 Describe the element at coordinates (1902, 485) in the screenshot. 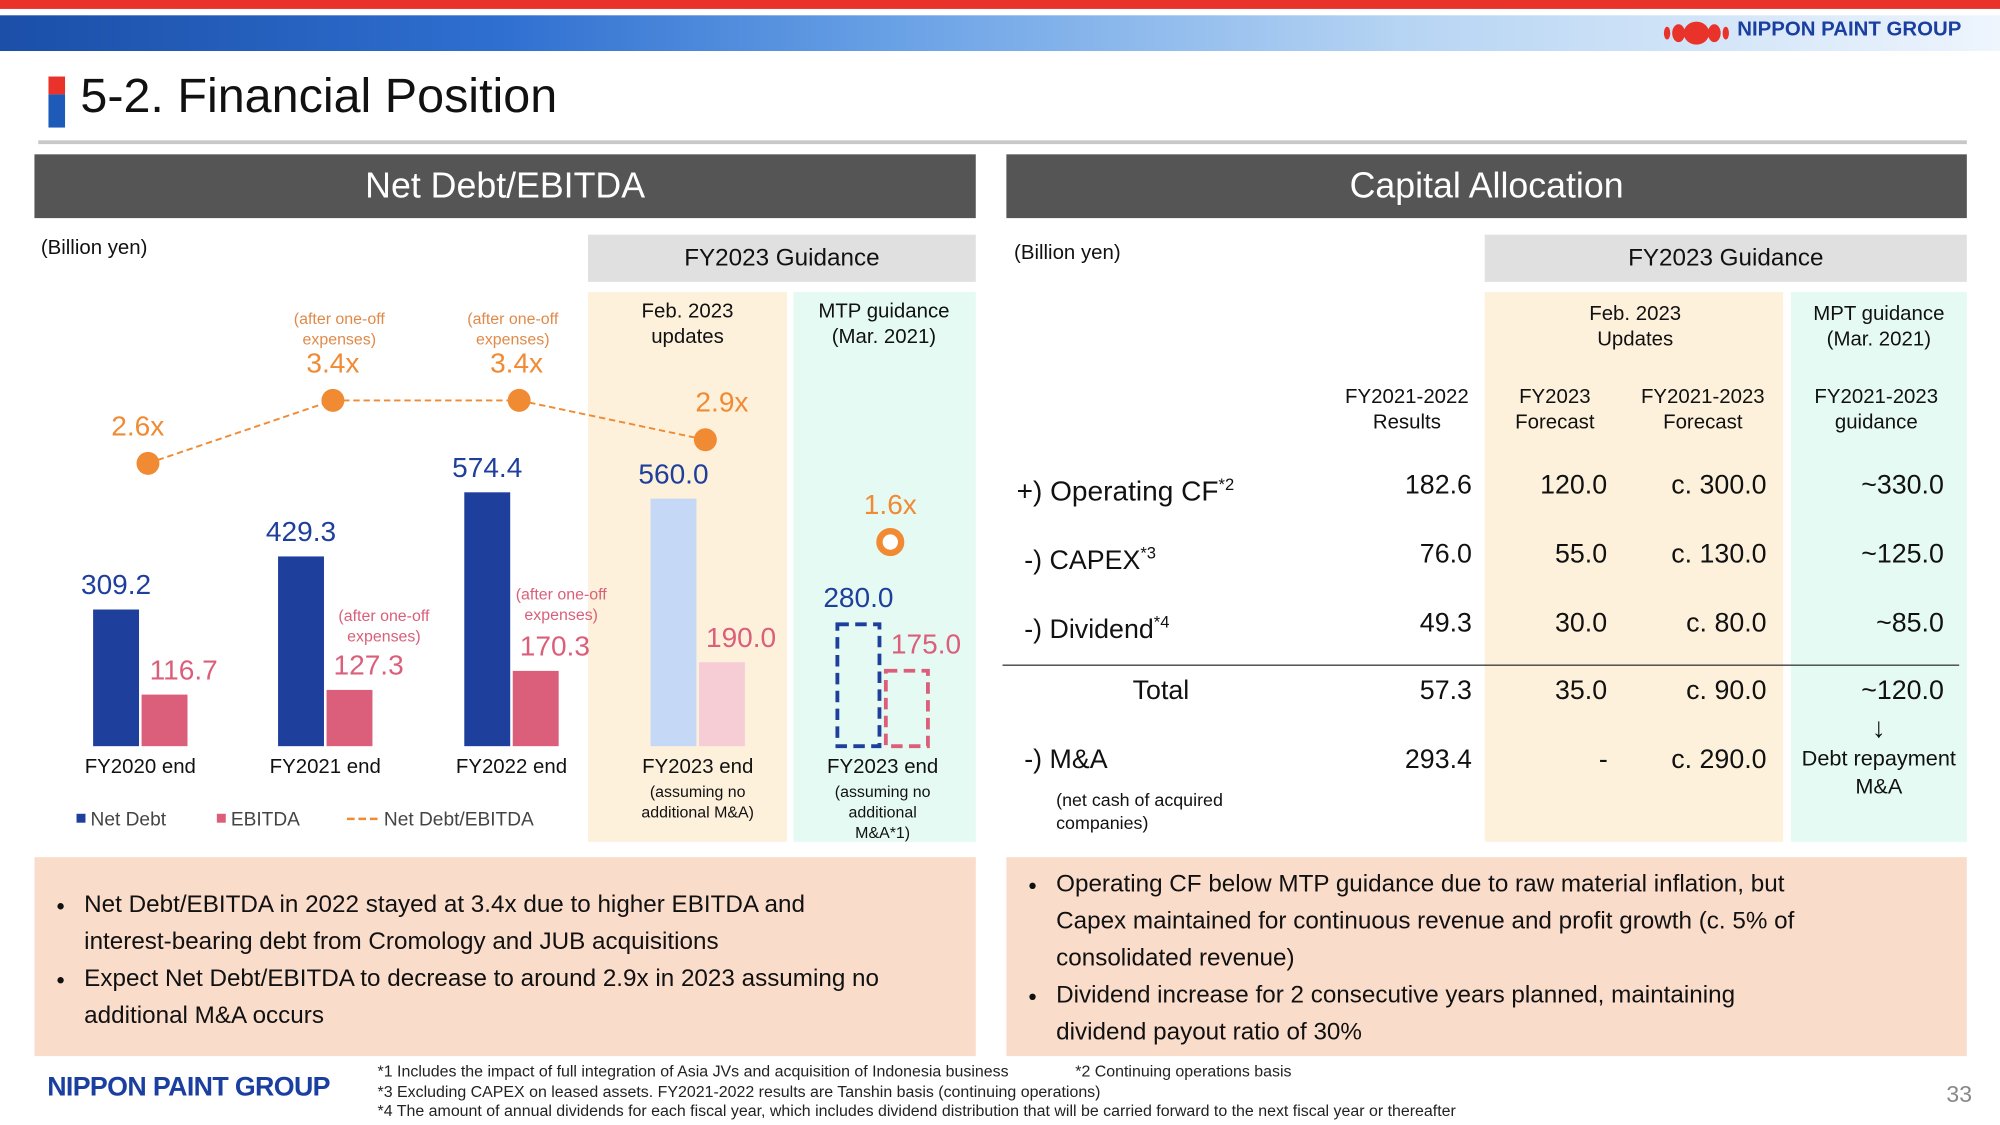

I see `table-cell: ~330.0` at that location.